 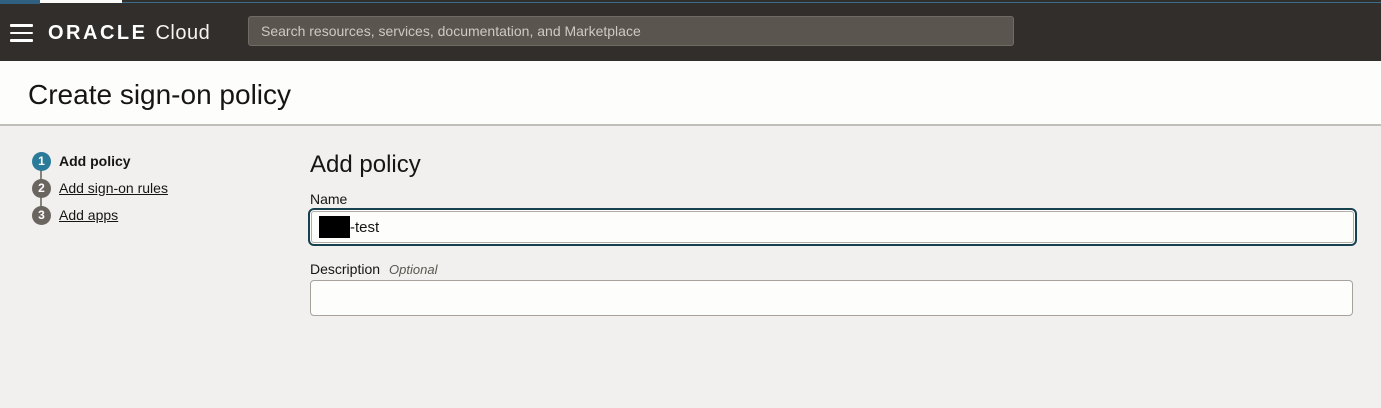 What do you see at coordinates (20, 2) in the screenshot?
I see `browser-tab-sliver` at bounding box center [20, 2].